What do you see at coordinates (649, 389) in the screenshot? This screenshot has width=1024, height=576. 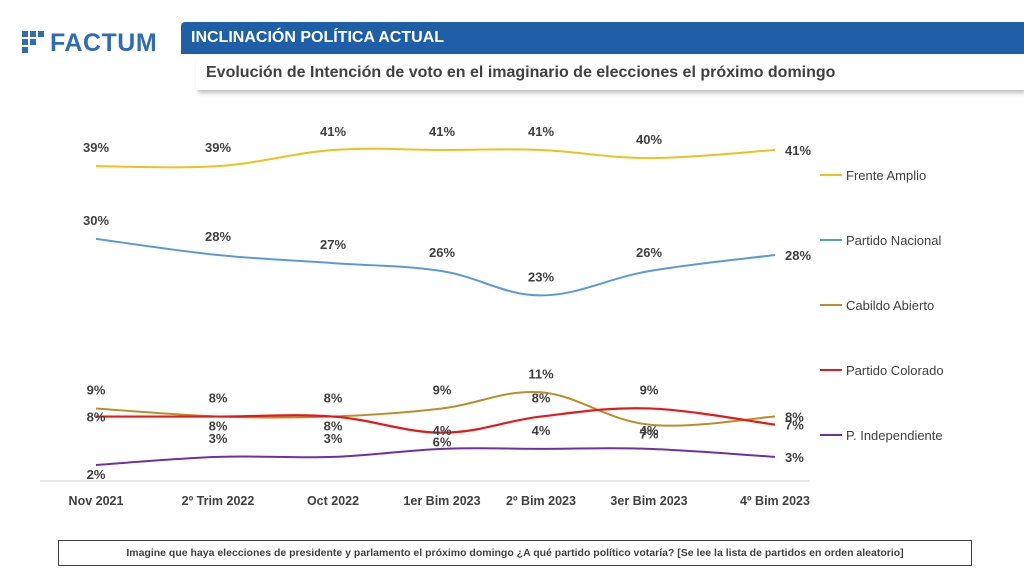 I see `data-label-partido-colorado: 9%` at bounding box center [649, 389].